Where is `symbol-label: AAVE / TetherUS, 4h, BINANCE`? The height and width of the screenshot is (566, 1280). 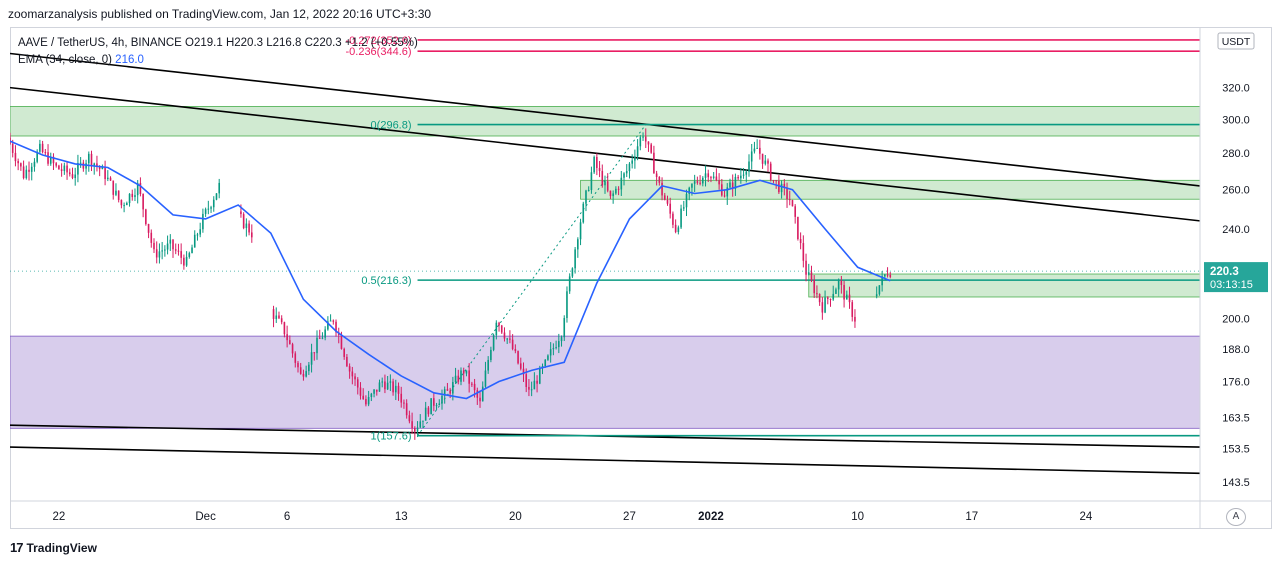 symbol-label: AAVE / TetherUS, 4h, BINANCE is located at coordinates (100, 43).